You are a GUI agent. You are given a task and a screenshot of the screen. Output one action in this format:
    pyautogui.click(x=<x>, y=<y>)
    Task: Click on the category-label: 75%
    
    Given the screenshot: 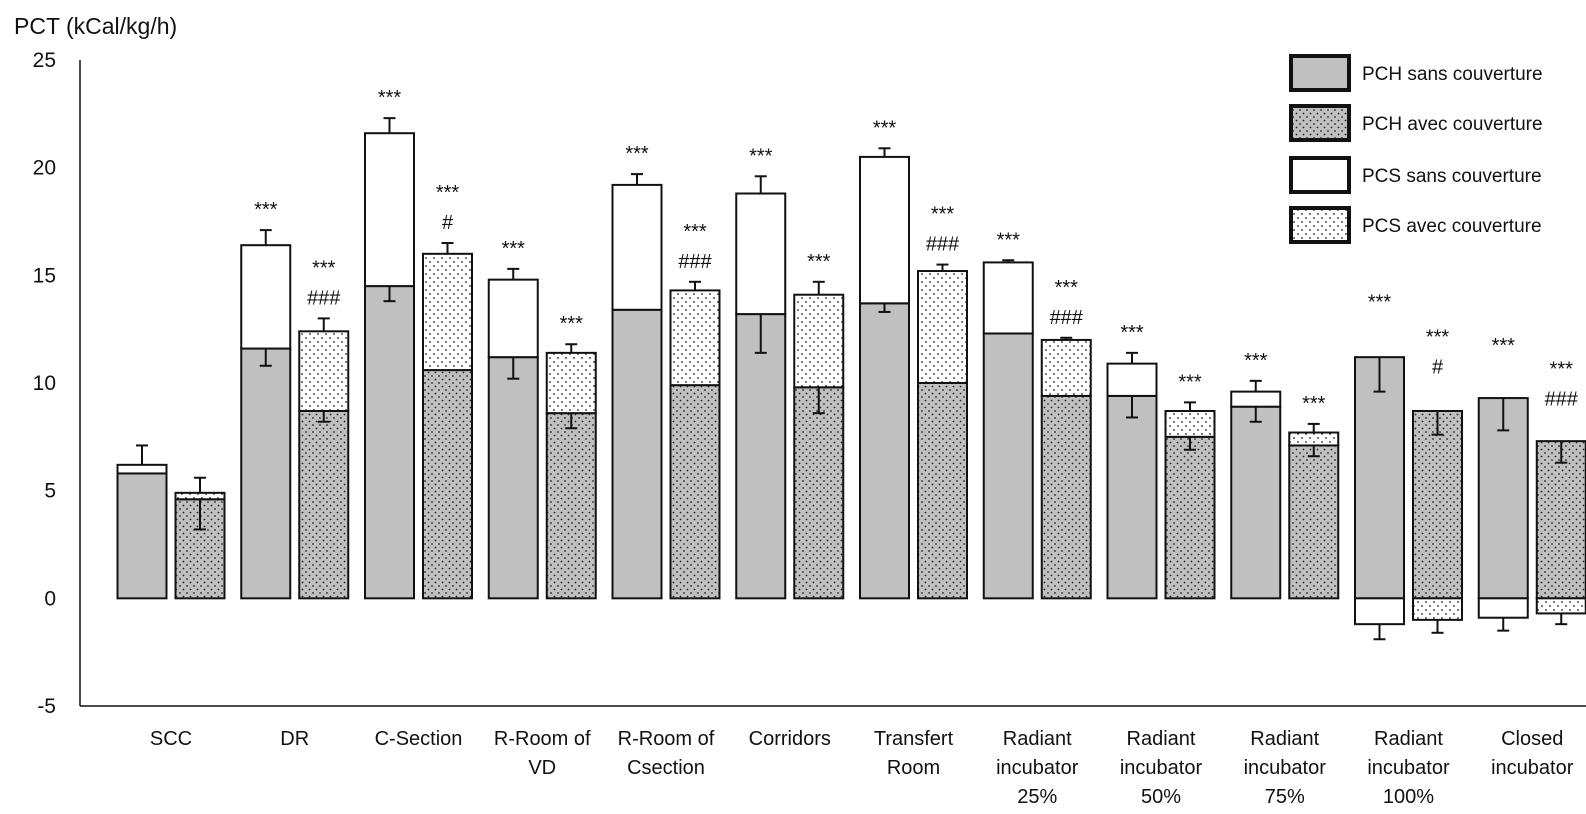 What is the action you would take?
    pyautogui.click(x=1285, y=797)
    